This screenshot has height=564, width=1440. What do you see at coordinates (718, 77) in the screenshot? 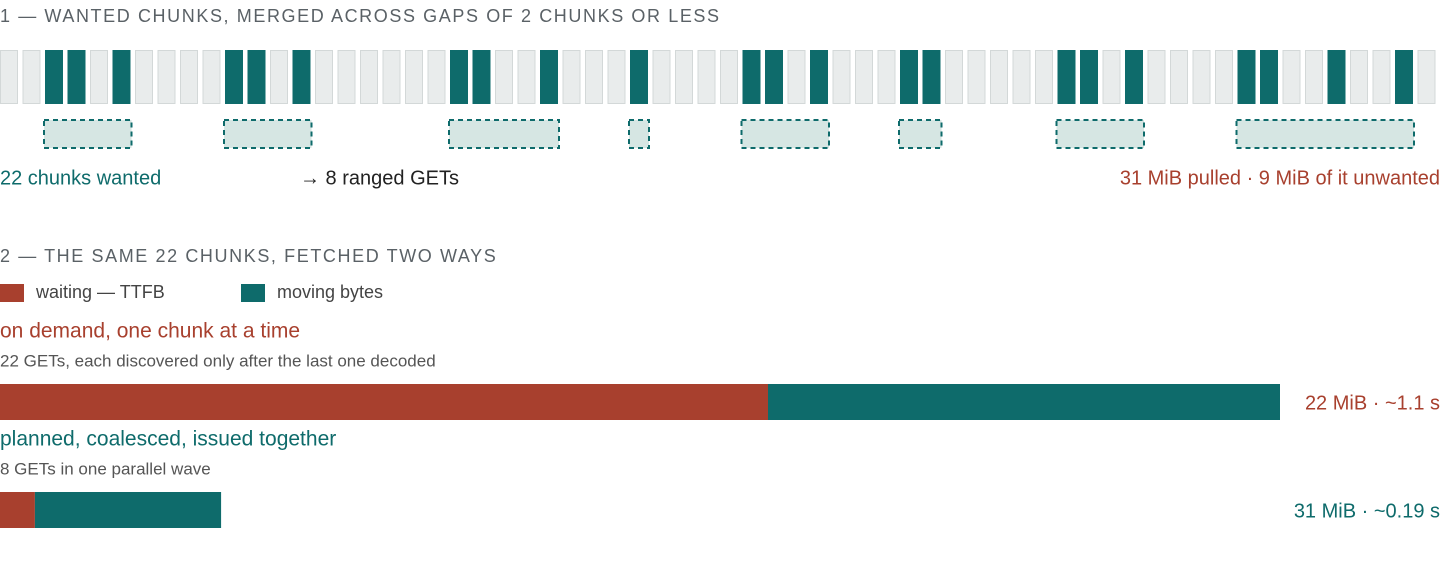
I see `chunk-strip` at bounding box center [718, 77].